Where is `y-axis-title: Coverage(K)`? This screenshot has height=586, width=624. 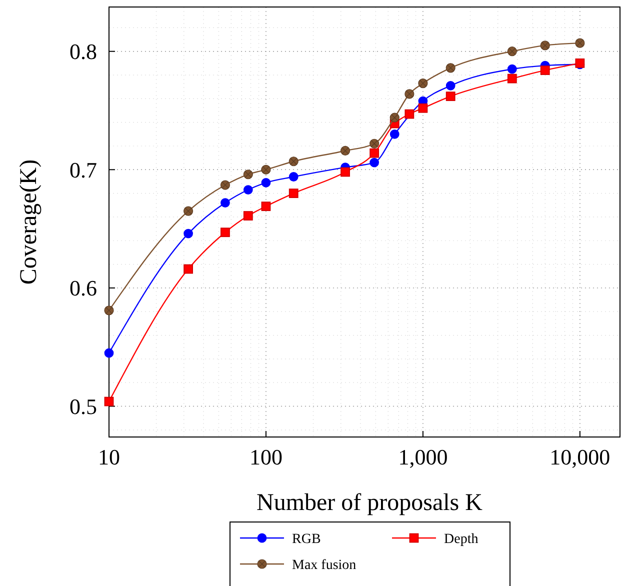 y-axis-title: Coverage(K) is located at coordinates (29, 222).